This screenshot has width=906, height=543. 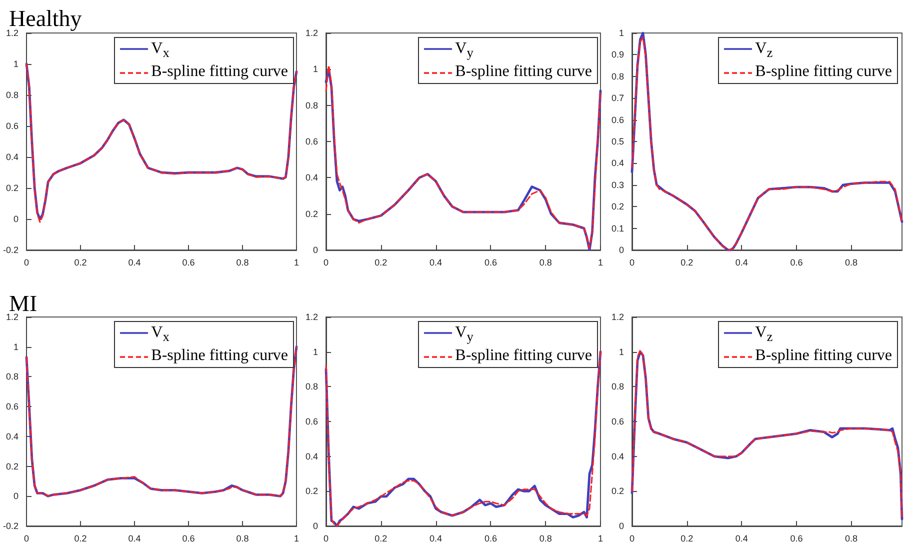 I want to click on chart-title: Healthy, so click(x=45, y=18).